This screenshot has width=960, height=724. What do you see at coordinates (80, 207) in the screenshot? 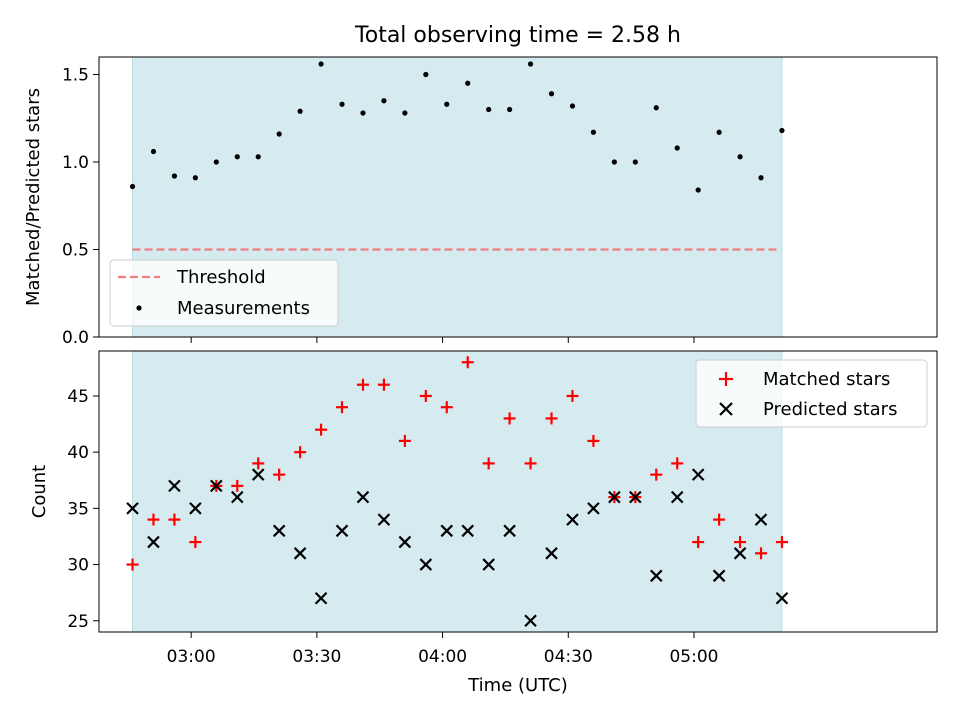
I see `top-y-ticks: 0.0 0.5 1.0 1.5` at bounding box center [80, 207].